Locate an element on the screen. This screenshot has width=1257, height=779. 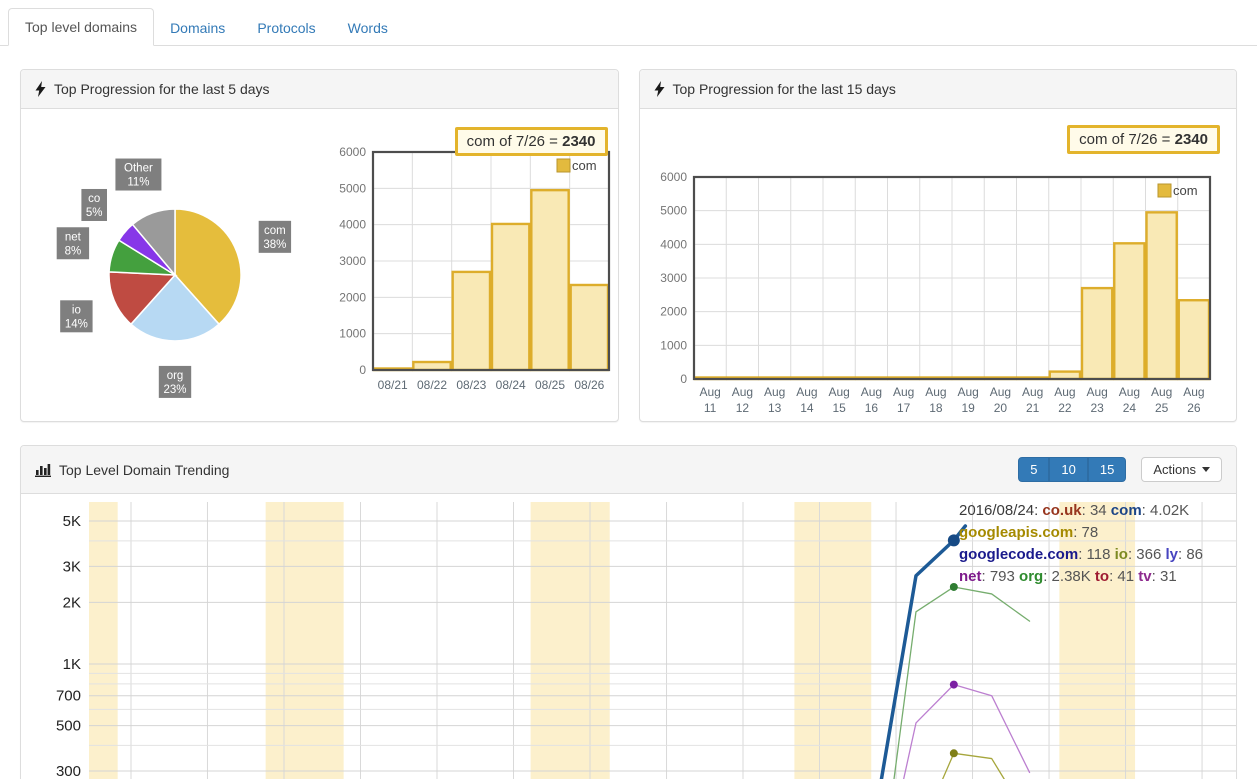
period-15-button: 15 is located at coordinates (1107, 469).